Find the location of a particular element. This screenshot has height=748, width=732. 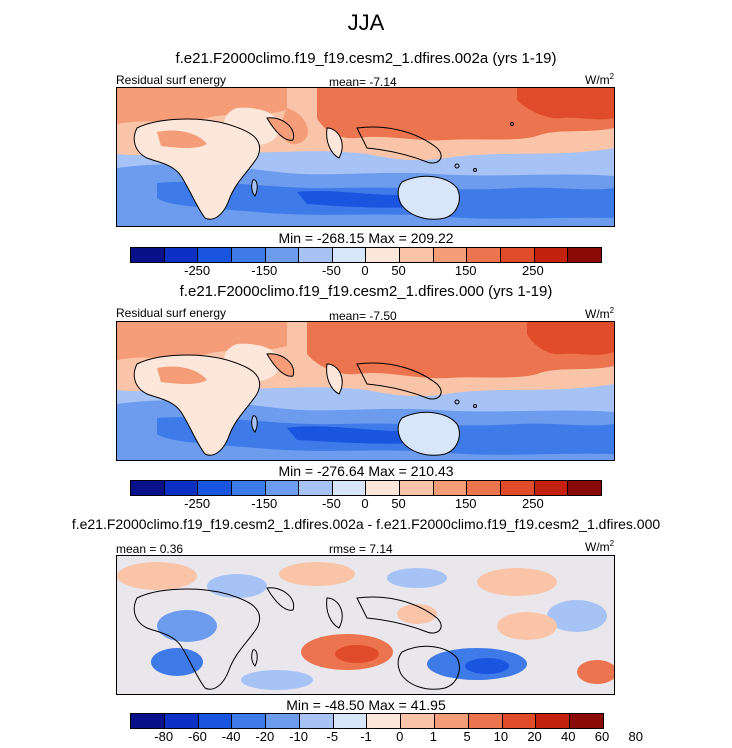

panel-3-colorbar is located at coordinates (367, 721).